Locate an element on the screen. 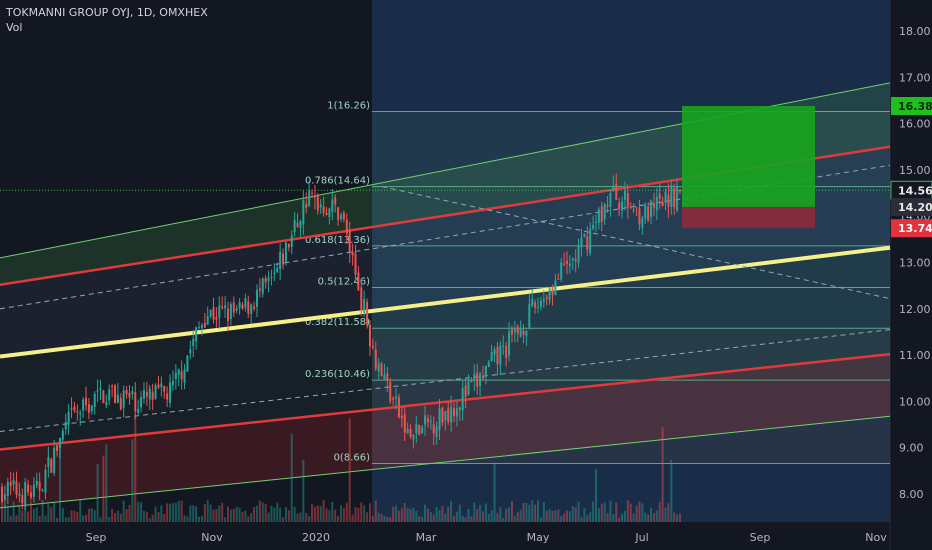 Image resolution: width=932 pixels, height=550 pixels. position-stop-zone is located at coordinates (748, 217).